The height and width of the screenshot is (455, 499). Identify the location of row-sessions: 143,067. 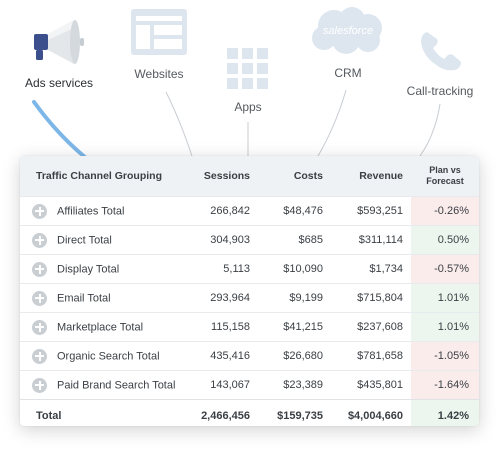
(225, 385).